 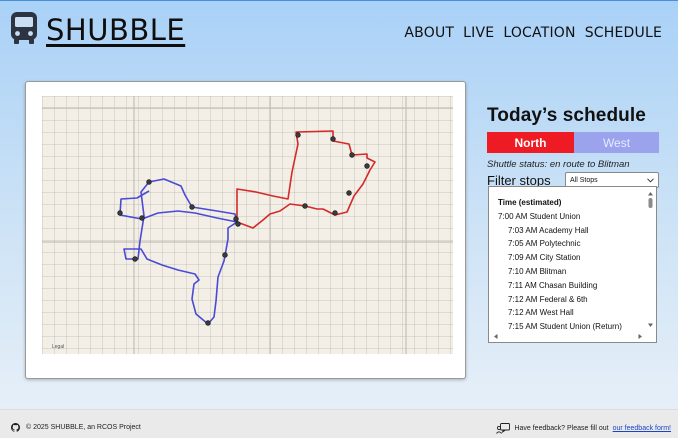 I want to click on feedback-form-link: our feedback form!, so click(x=641, y=428).